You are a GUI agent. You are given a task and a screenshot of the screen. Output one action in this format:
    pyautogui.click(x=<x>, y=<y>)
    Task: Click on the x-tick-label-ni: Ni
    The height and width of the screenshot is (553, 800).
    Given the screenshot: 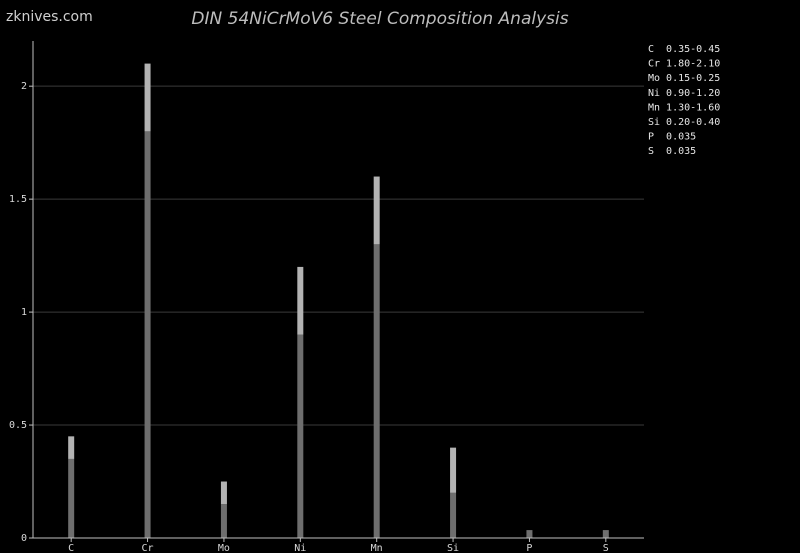 What is the action you would take?
    pyautogui.click(x=300, y=548)
    